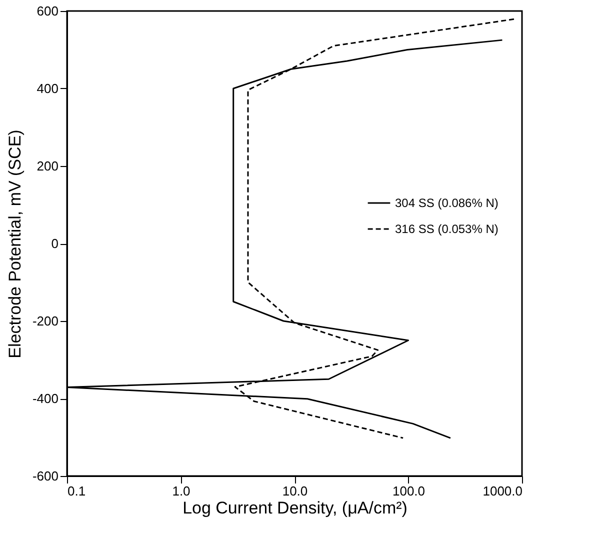  Describe the element at coordinates (409, 491) in the screenshot. I see `x-tick-label: 100.0` at that location.